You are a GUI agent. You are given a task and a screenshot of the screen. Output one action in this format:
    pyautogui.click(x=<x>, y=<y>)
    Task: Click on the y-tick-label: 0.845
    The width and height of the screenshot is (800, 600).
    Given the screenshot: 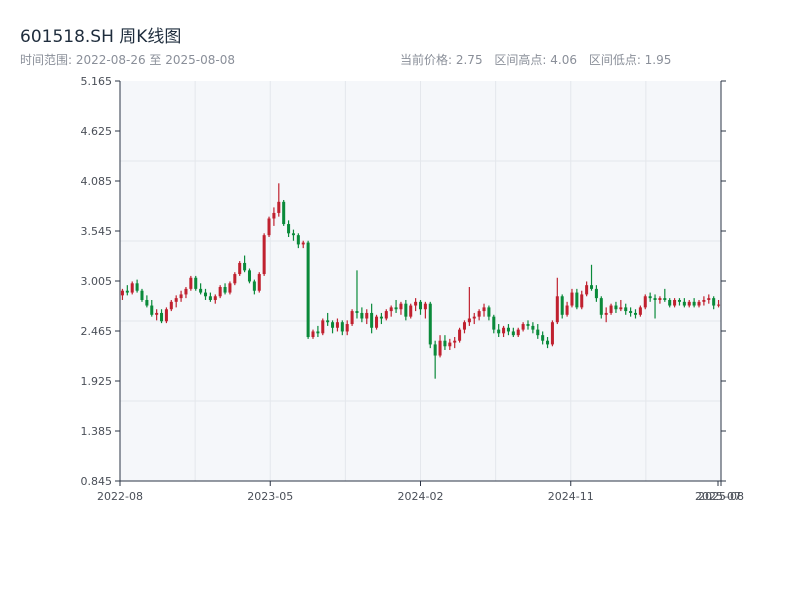 What is the action you would take?
    pyautogui.click(x=97, y=481)
    